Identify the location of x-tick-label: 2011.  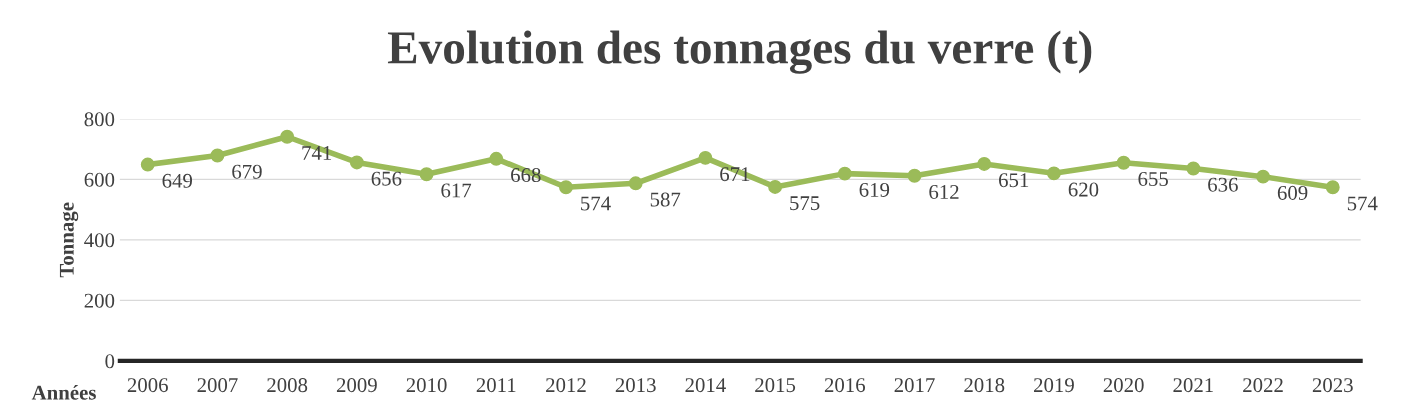
(496, 385).